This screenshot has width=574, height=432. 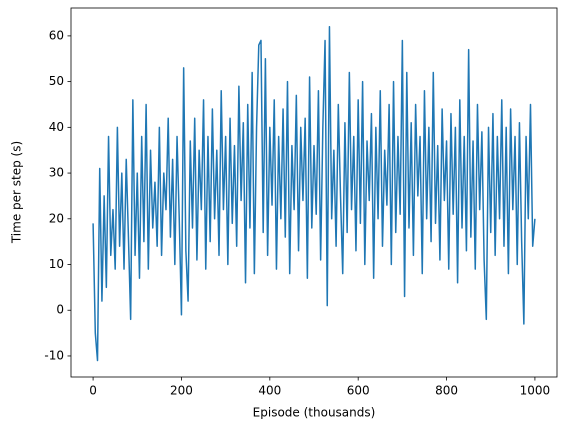 What do you see at coordinates (446, 391) in the screenshot?
I see `x-tick-label: 800` at bounding box center [446, 391].